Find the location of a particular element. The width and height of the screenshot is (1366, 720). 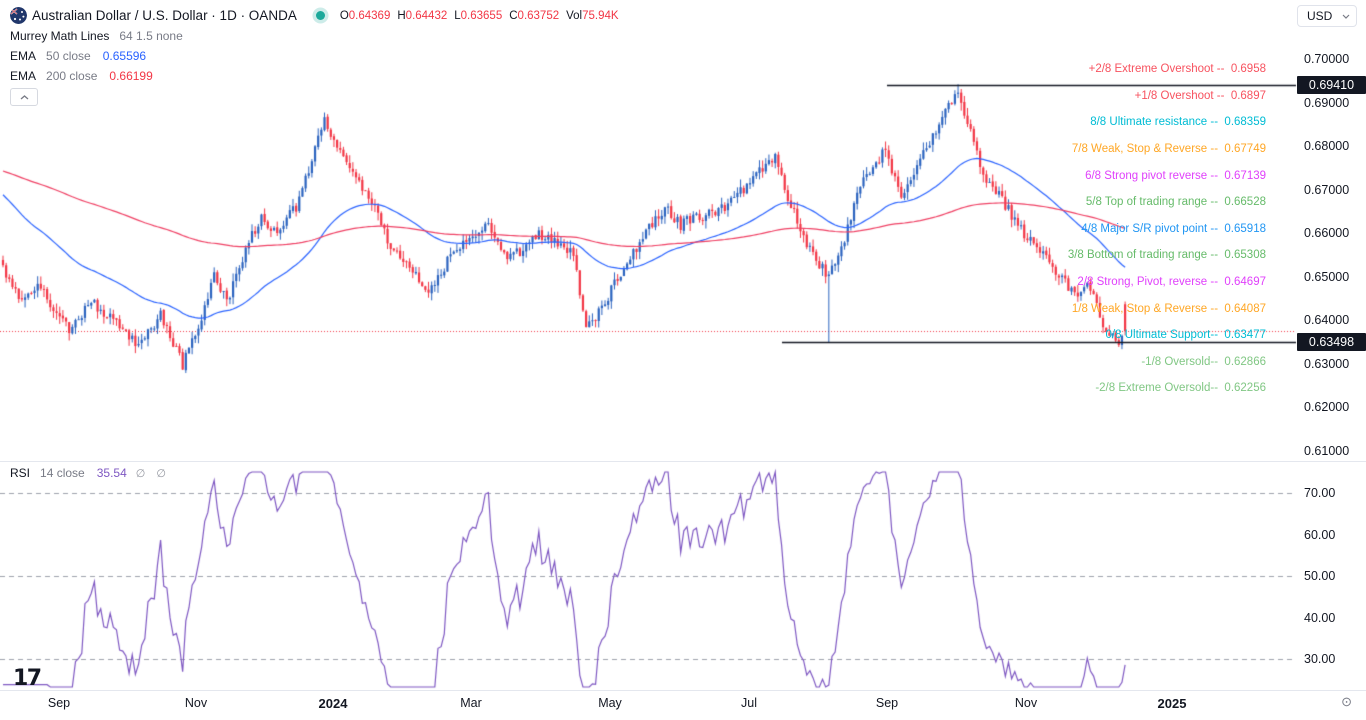

time-tick: Mar is located at coordinates (471, 703).